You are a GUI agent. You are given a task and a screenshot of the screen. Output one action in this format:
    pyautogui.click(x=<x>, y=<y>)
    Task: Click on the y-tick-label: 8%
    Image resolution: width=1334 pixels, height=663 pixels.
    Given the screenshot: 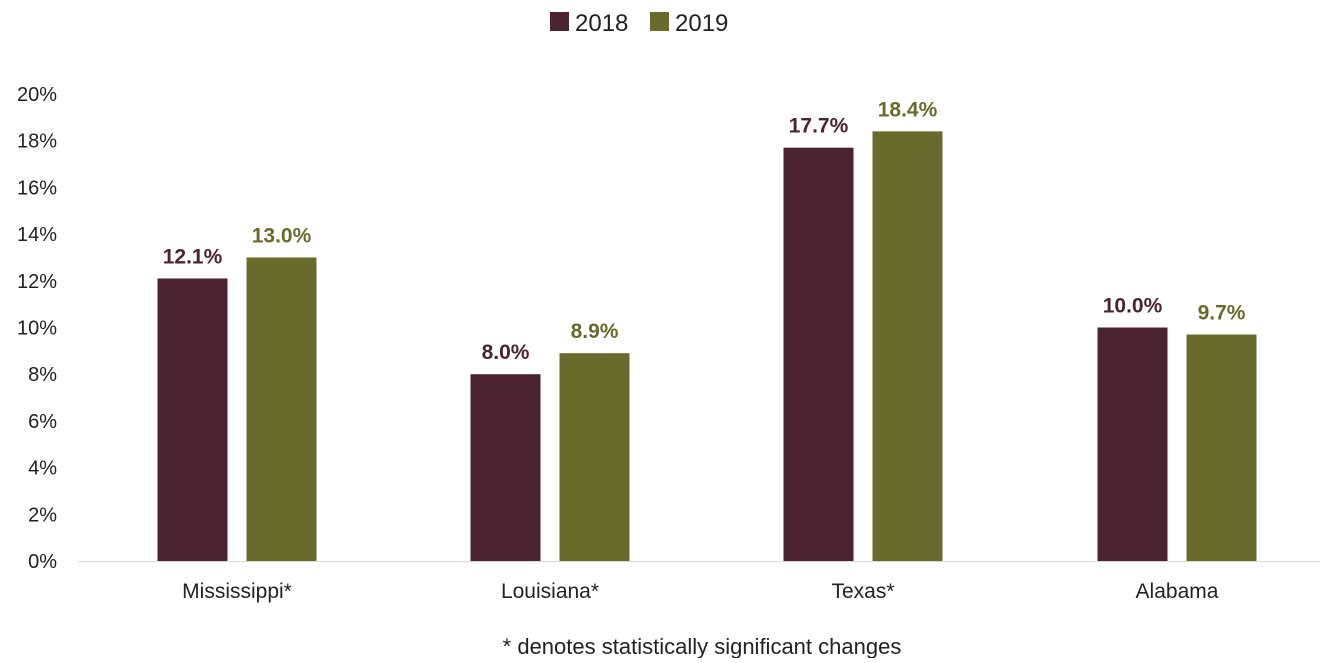 What is the action you would take?
    pyautogui.click(x=42, y=375)
    